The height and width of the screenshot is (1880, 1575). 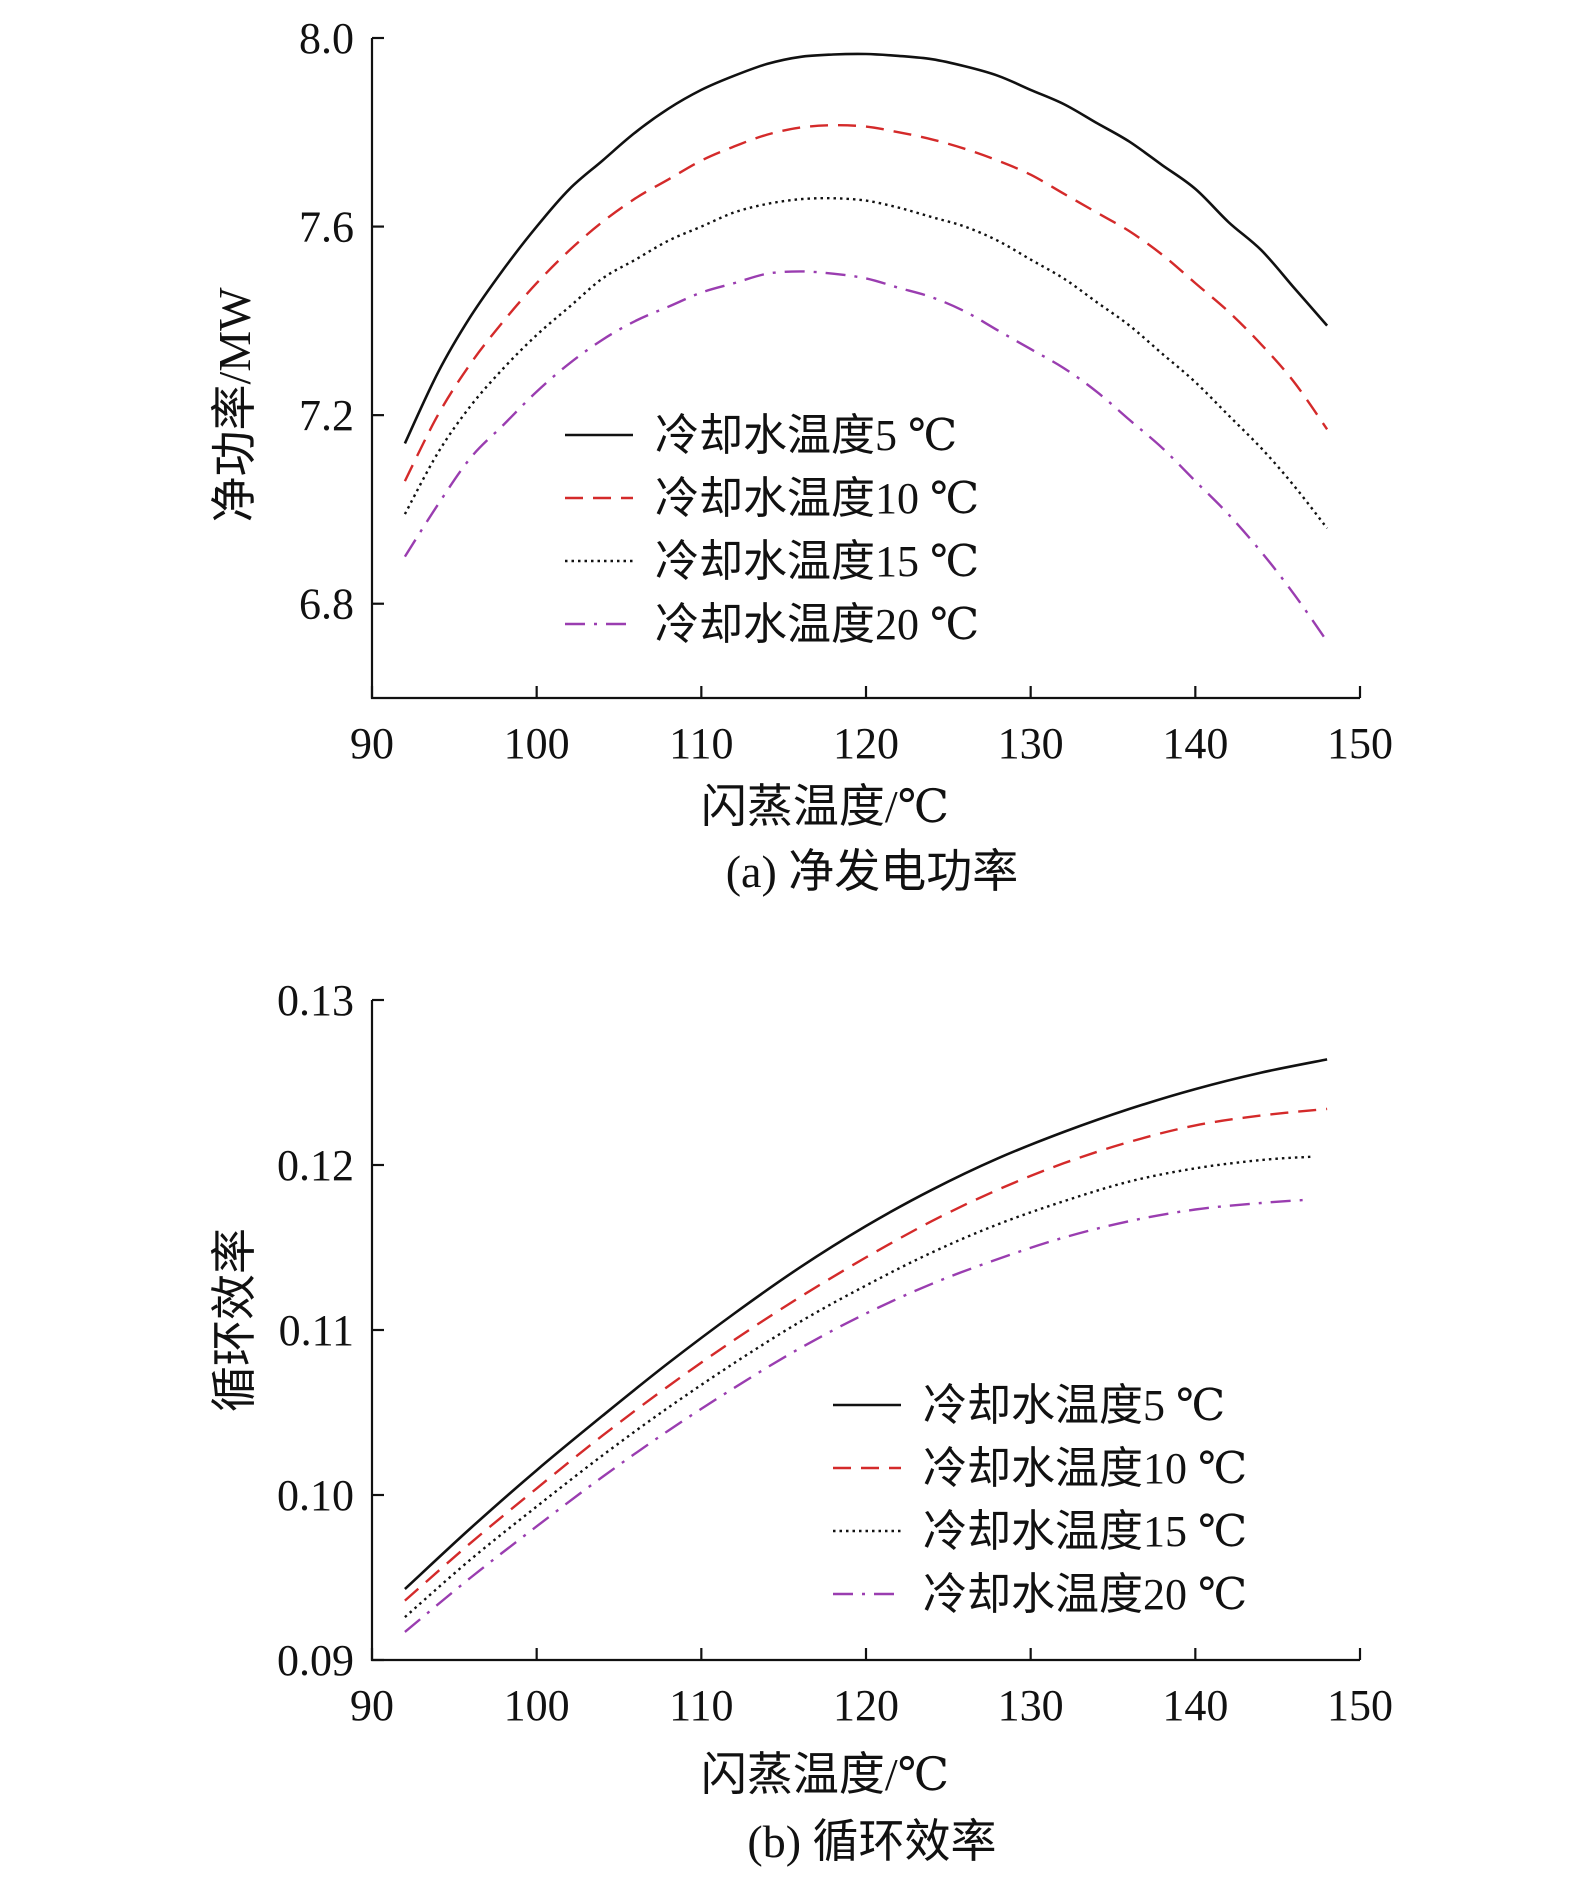 I want to click on y-axis-label-net-power: 净功率/MW, so click(x=234, y=405).